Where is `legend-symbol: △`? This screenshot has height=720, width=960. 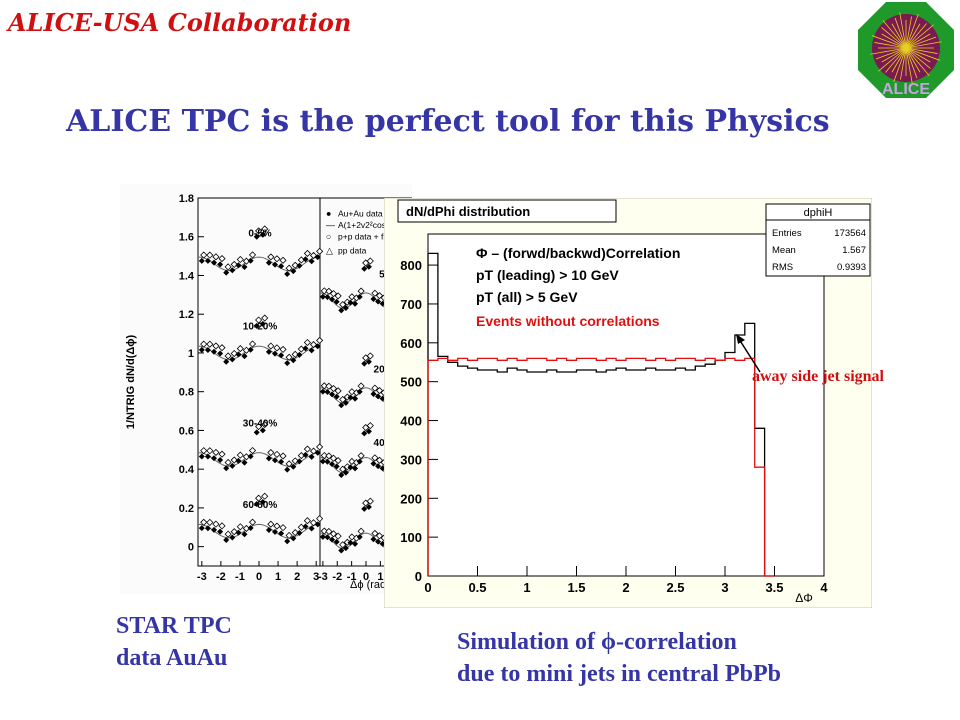
legend-symbol: △ is located at coordinates (329, 250).